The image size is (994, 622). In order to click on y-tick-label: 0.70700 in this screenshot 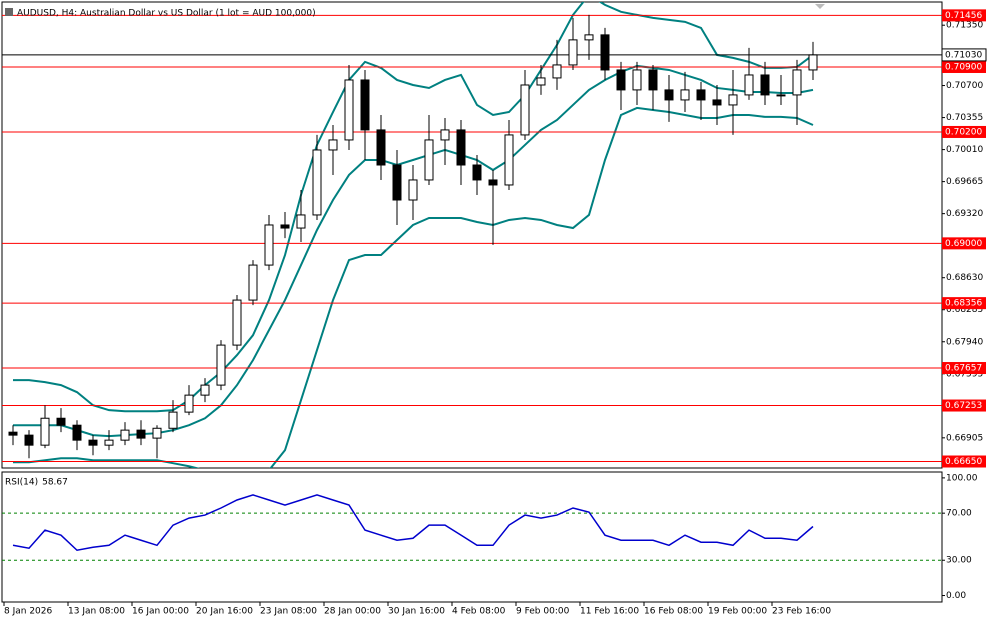, I will do `click(964, 86)`.